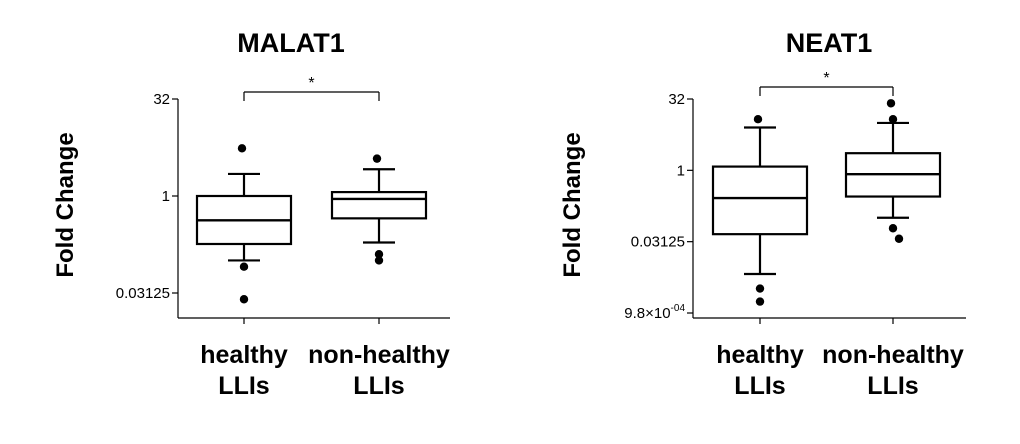 The image size is (1020, 444). Describe the element at coordinates (291, 43) in the screenshot. I see `chart-title: MALAT1` at that location.